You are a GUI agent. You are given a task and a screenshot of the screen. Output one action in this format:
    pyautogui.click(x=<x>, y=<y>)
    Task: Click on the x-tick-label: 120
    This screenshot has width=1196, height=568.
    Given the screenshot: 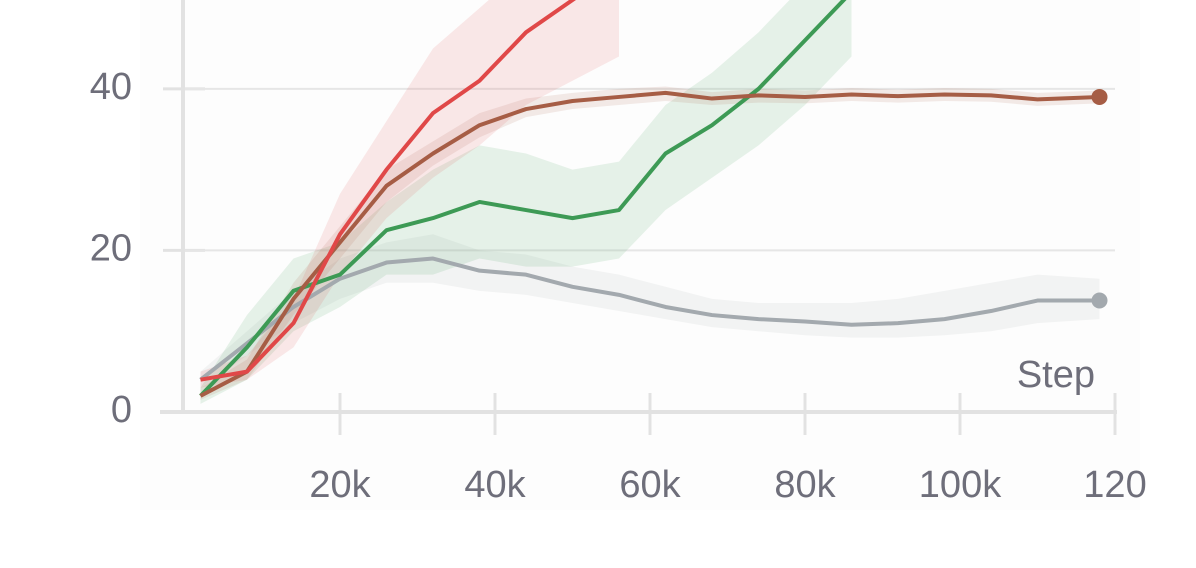 What is the action you would take?
    pyautogui.click(x=1114, y=485)
    